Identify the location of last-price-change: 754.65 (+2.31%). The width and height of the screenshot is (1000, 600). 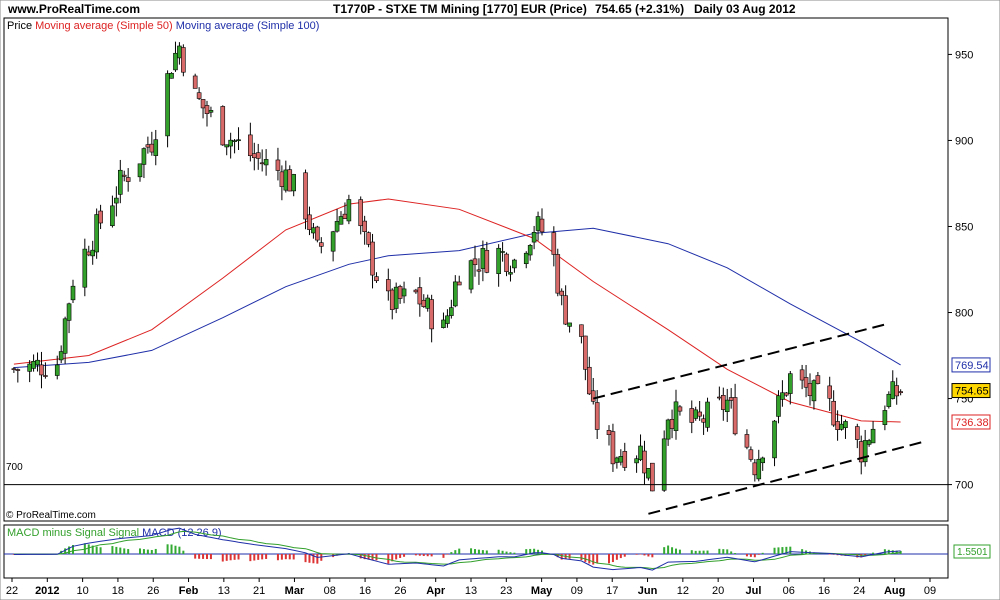
(640, 9).